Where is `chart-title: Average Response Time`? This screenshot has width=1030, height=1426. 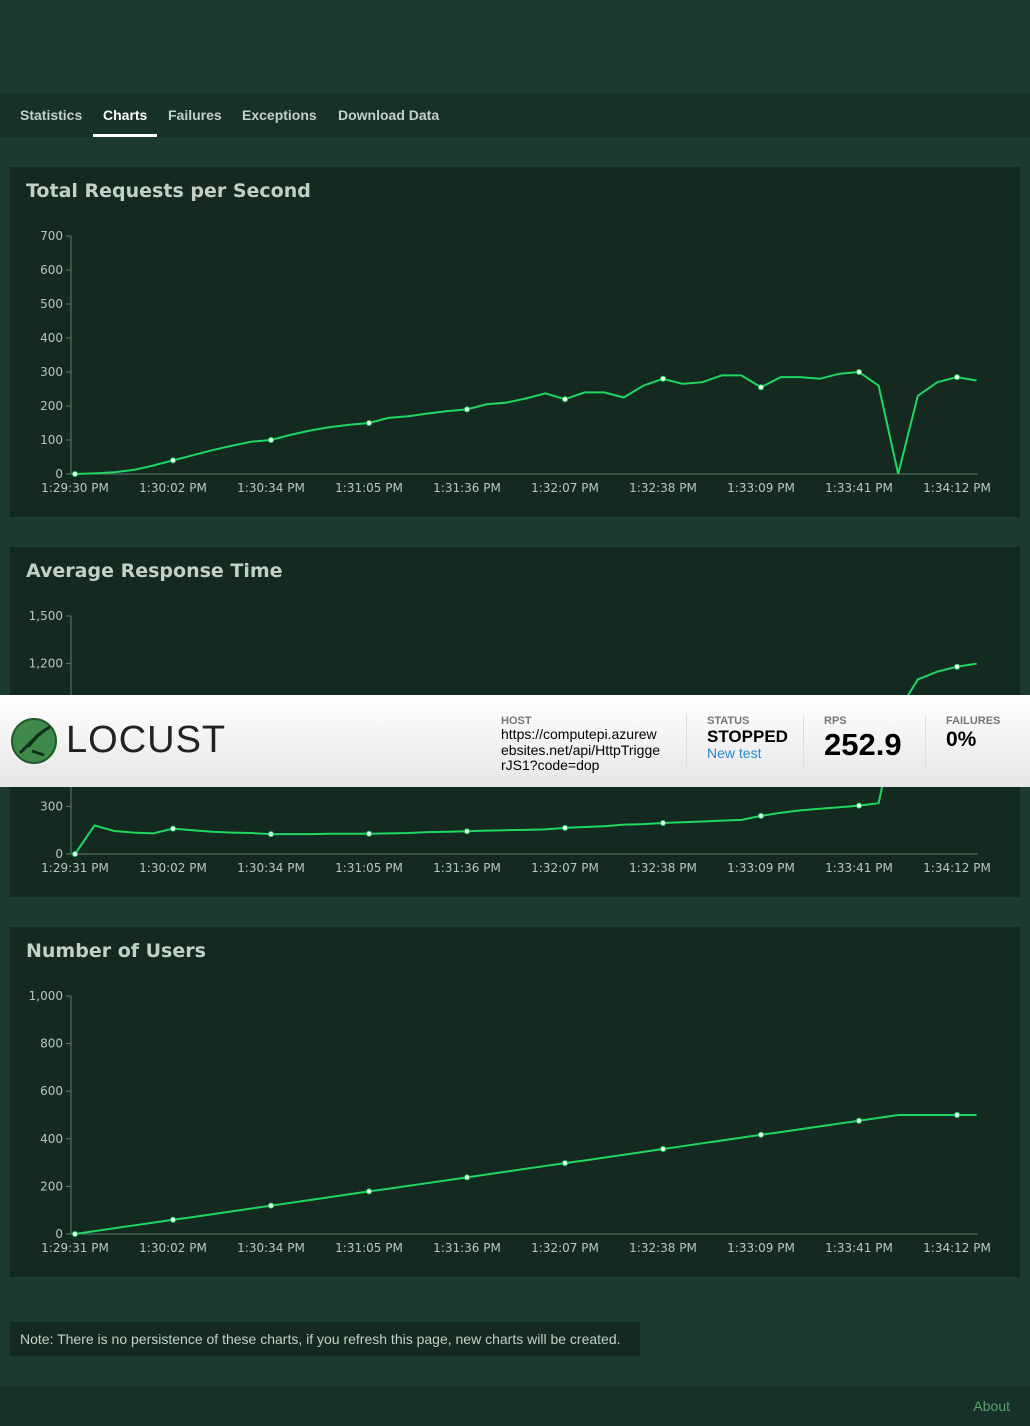 chart-title: Average Response Time is located at coordinates (154, 571).